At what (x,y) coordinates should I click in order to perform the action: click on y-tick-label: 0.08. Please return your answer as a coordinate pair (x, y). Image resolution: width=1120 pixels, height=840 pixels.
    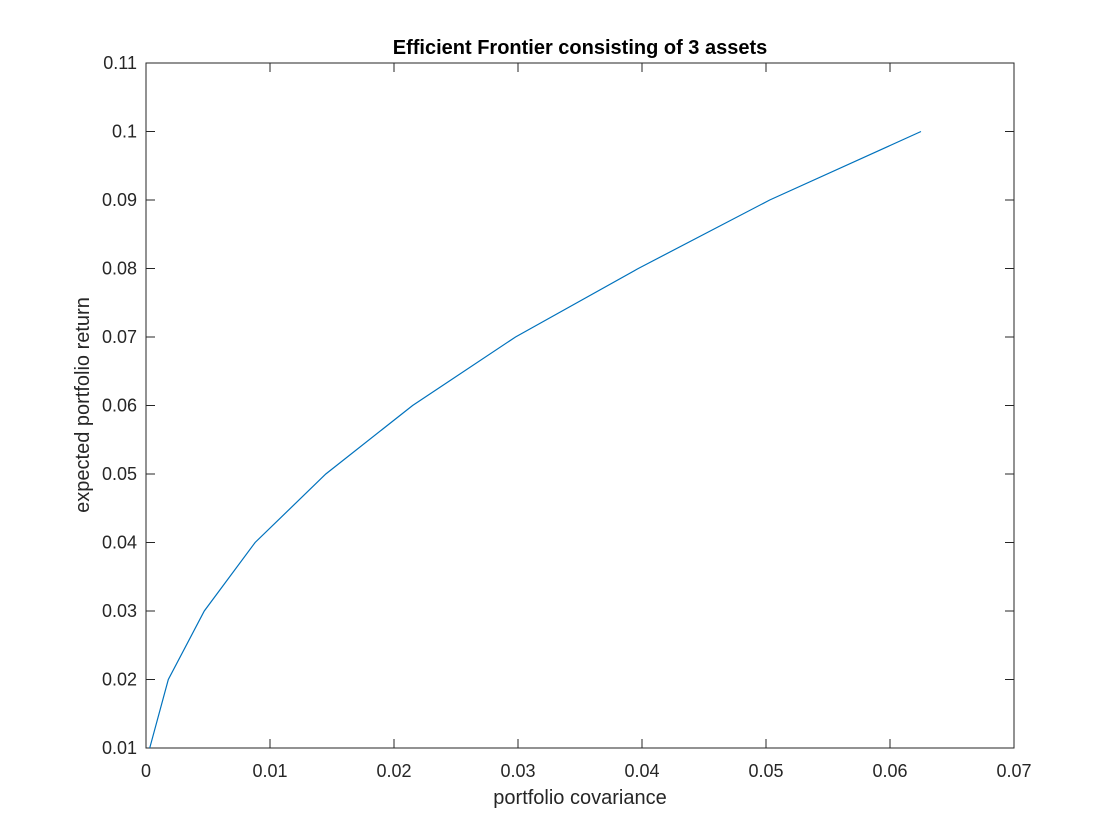
    Looking at the image, I should click on (119, 269).